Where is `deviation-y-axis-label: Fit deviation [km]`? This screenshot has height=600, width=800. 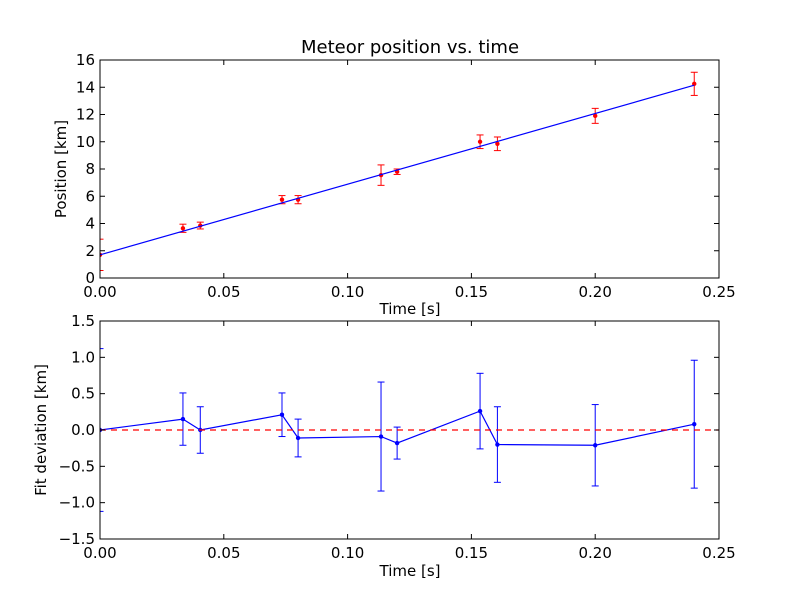 deviation-y-axis-label: Fit deviation [km] is located at coordinates (41, 430).